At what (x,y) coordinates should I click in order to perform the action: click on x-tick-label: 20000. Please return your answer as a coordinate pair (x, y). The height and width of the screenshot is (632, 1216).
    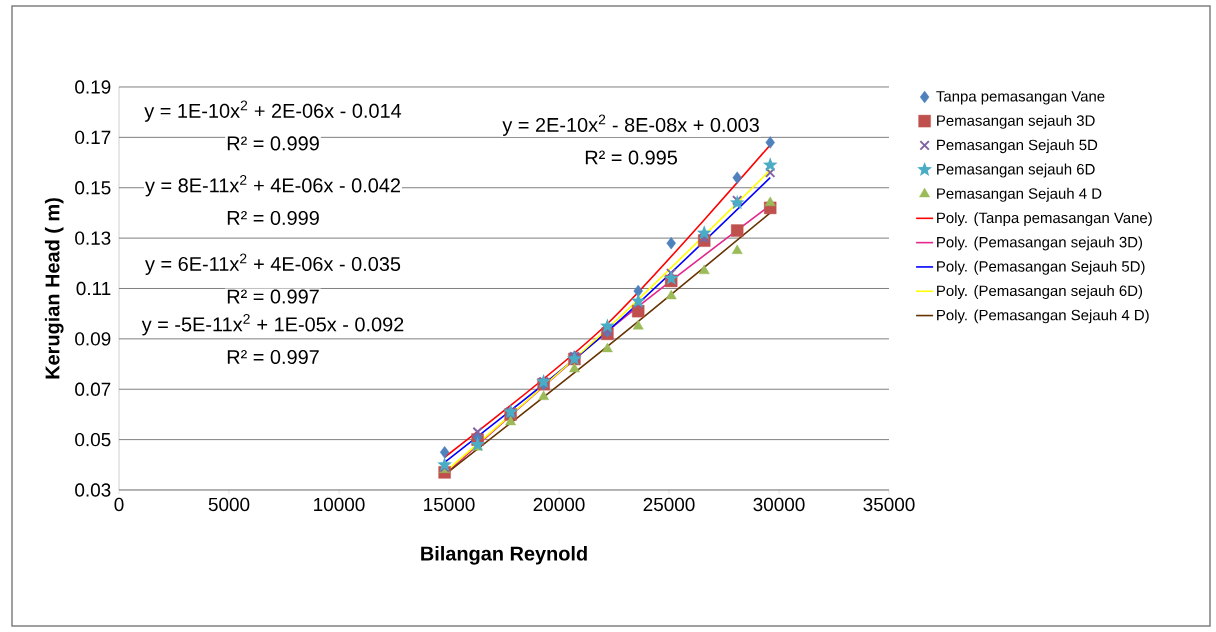
    Looking at the image, I should click on (559, 504).